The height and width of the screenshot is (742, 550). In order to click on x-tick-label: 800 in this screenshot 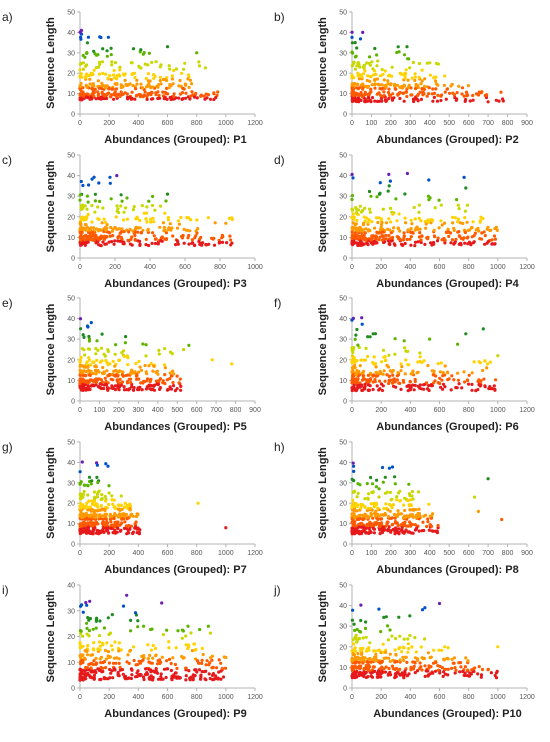, I will do `click(508, 123)`.